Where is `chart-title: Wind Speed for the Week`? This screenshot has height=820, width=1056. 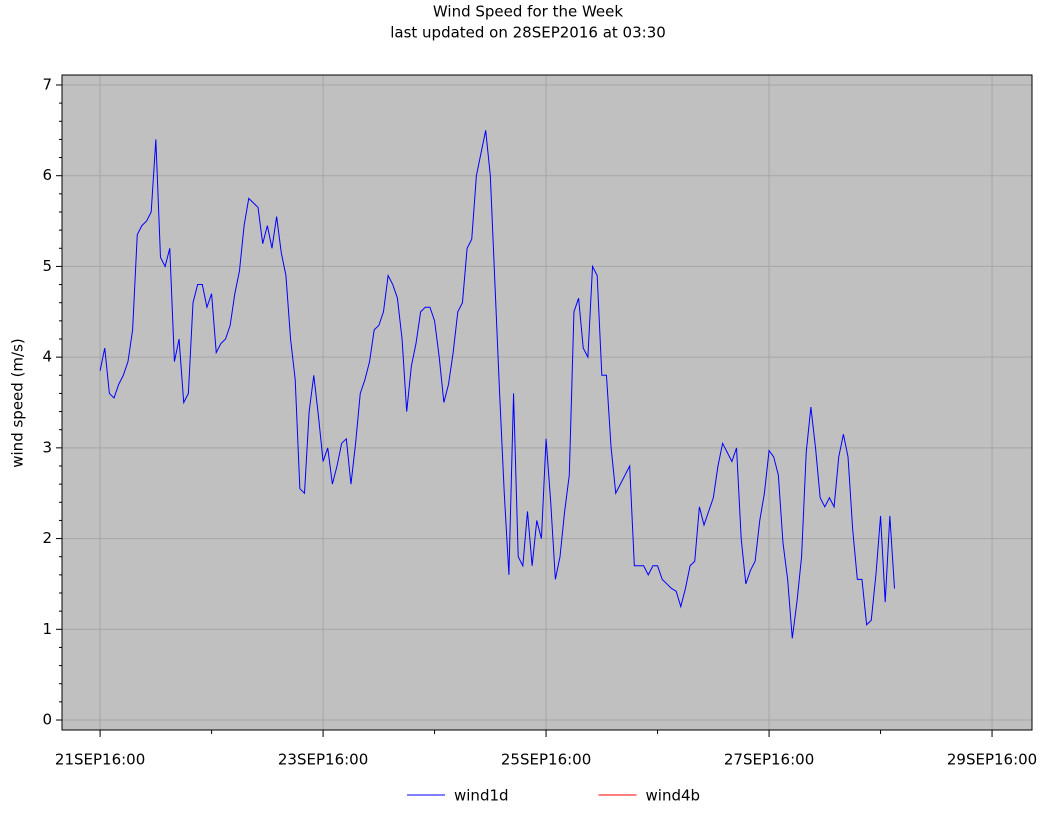
chart-title: Wind Speed for the Week is located at coordinates (528, 12).